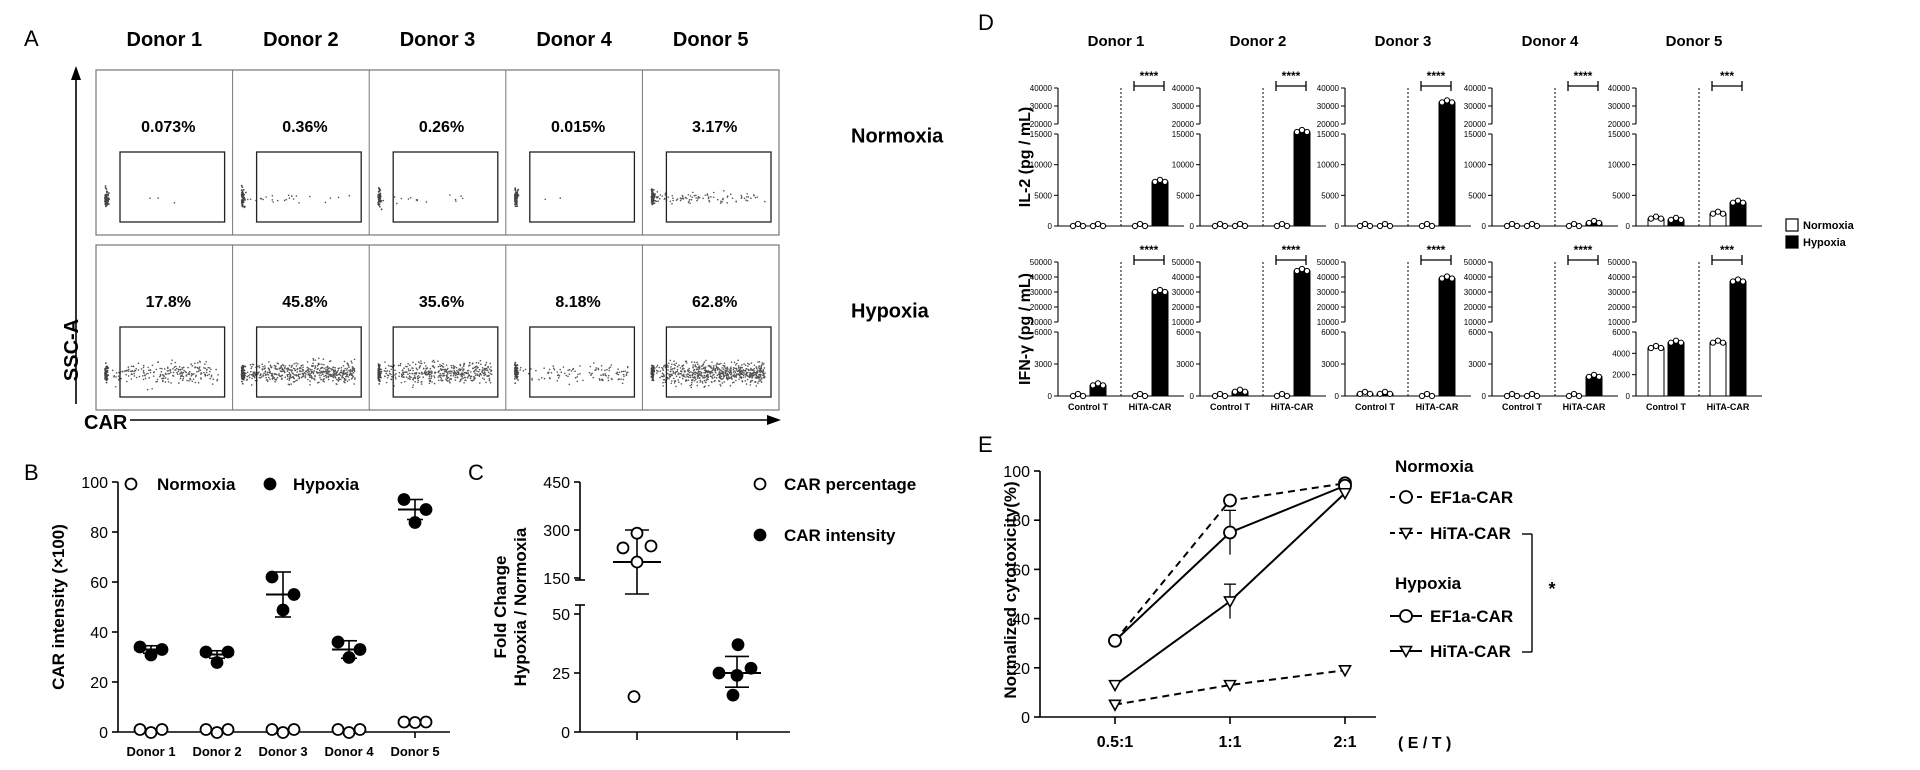  I want to click on y-tick-label: 40000, so click(1041, 277).